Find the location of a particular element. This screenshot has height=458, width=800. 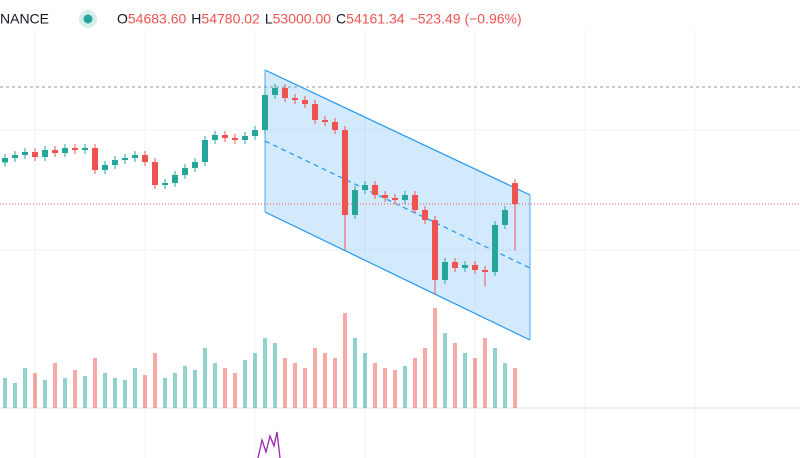

legend-label: C is located at coordinates (341, 19).